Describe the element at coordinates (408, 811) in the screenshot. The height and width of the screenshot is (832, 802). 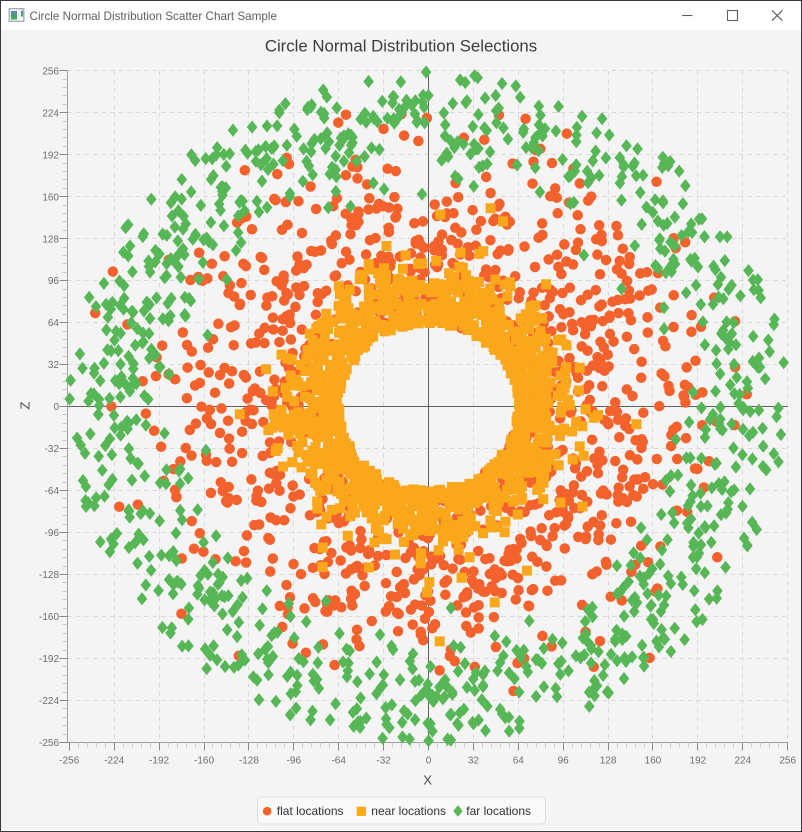
I see `svg-text: near locations` at that location.